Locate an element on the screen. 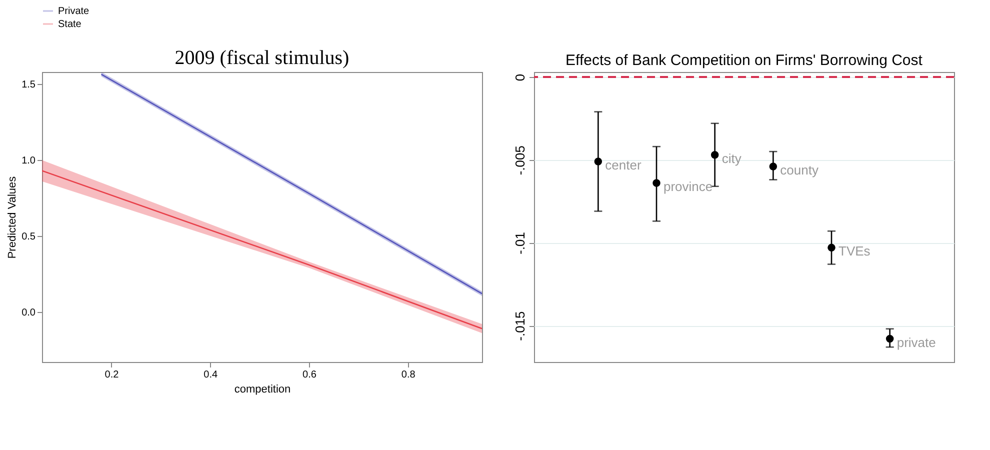 This screenshot has height=450, width=990. x-tick-label: 0.2 is located at coordinates (112, 375).